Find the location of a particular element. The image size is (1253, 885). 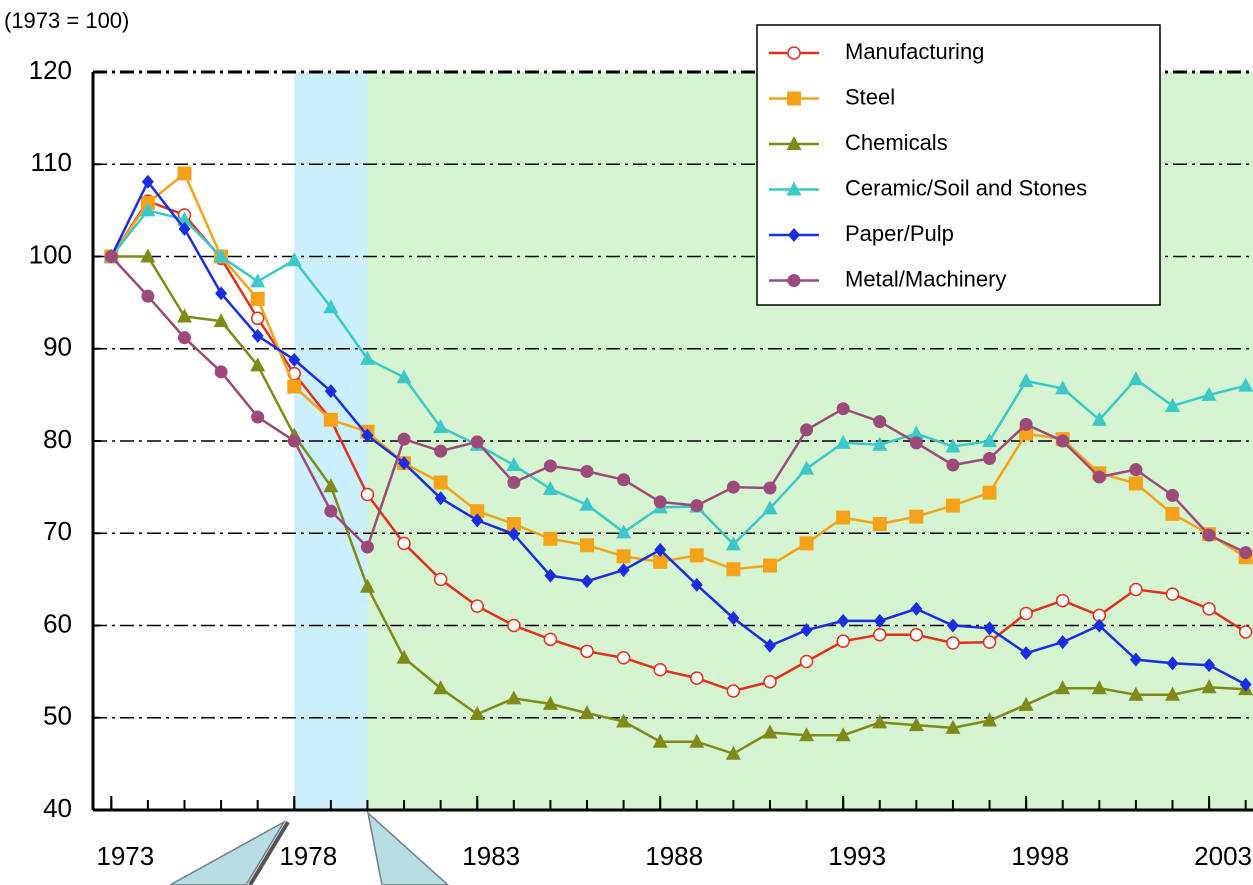

y-tick-label: 80 is located at coordinates (57, 439).